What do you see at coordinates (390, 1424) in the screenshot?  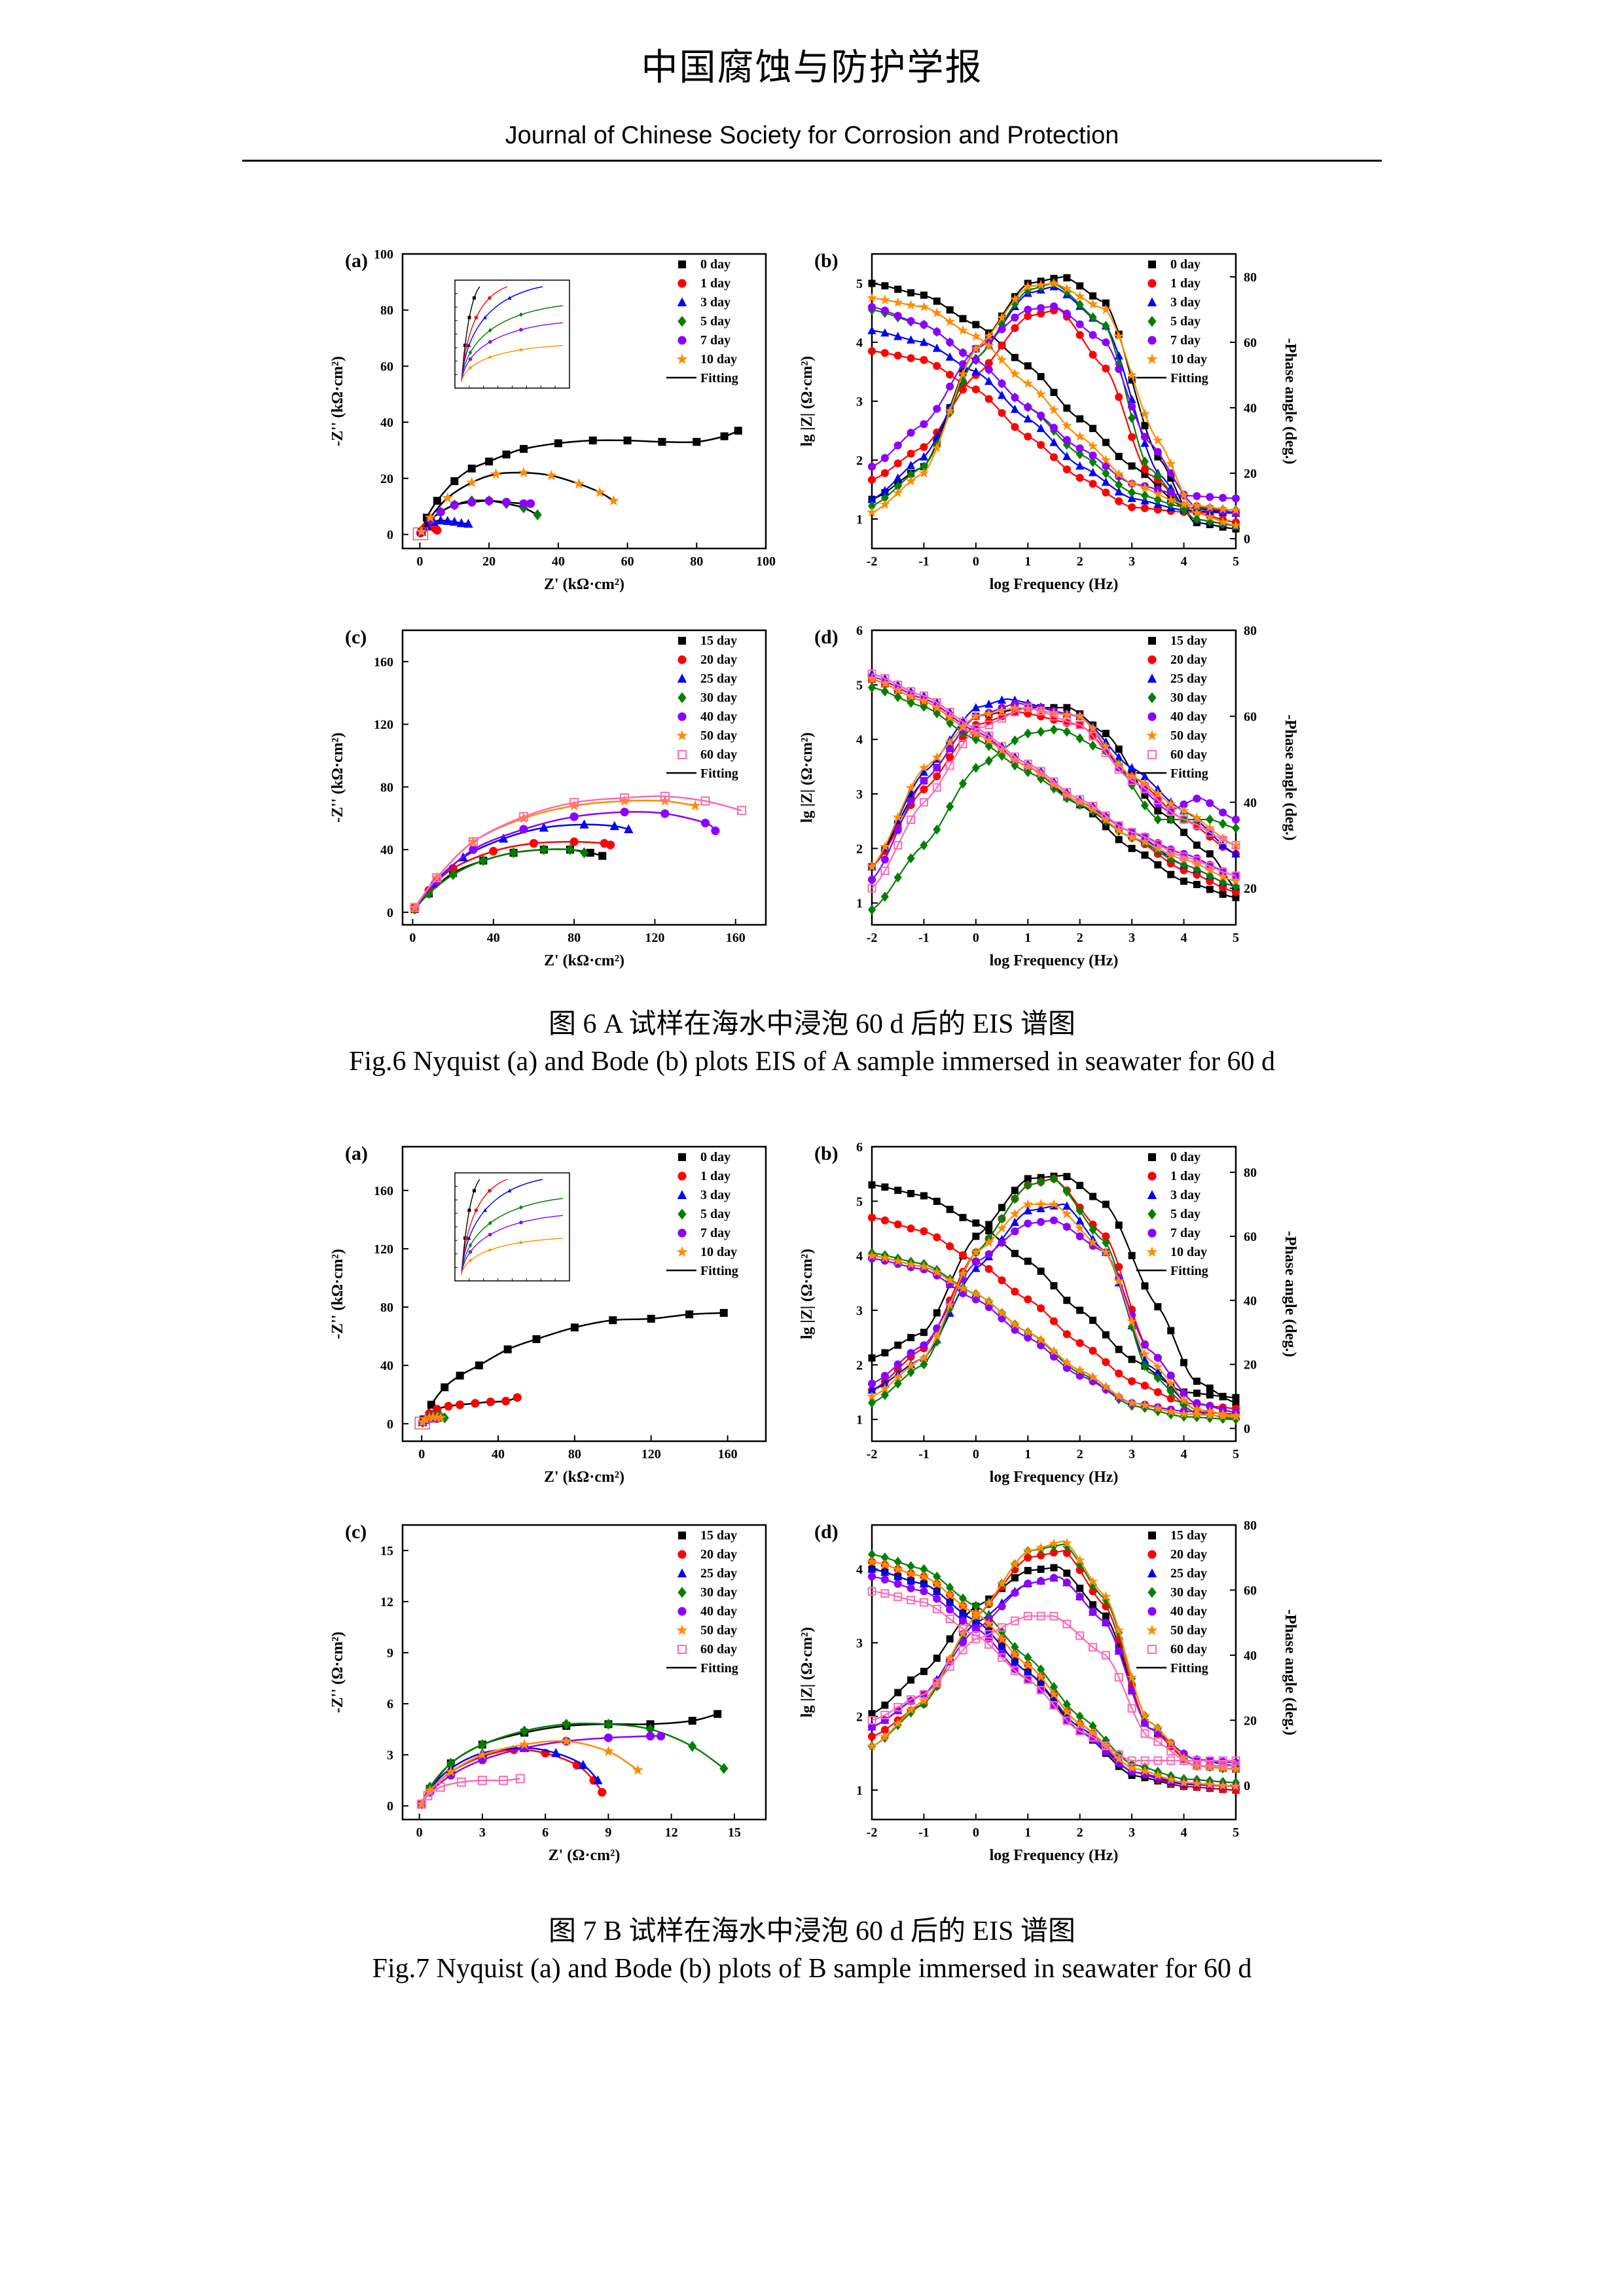 I see `y-tick-label: 0` at bounding box center [390, 1424].